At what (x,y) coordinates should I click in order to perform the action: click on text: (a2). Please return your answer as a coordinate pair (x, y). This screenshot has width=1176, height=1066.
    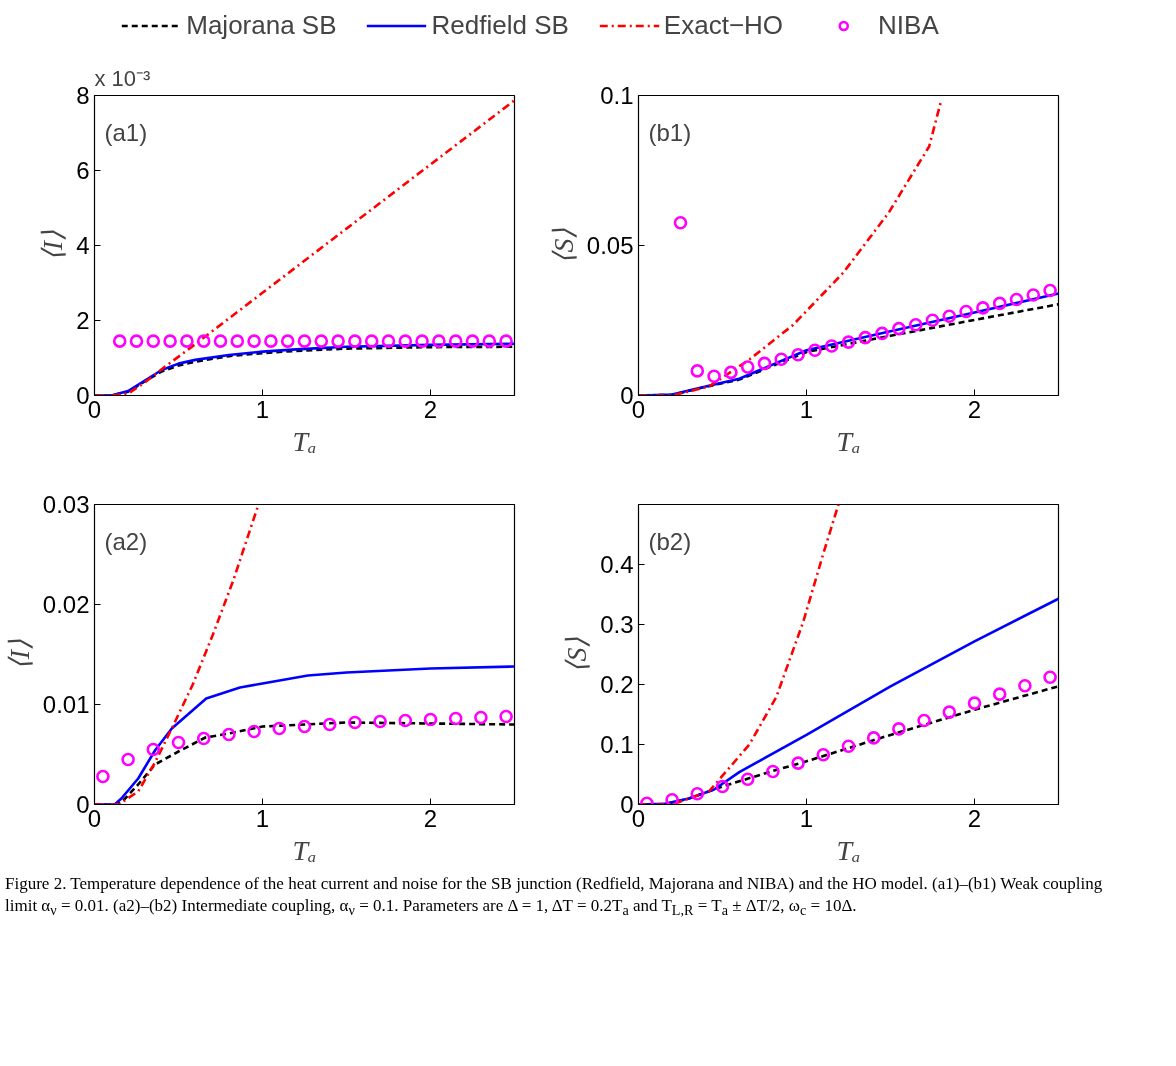
    Looking at the image, I should click on (126, 541).